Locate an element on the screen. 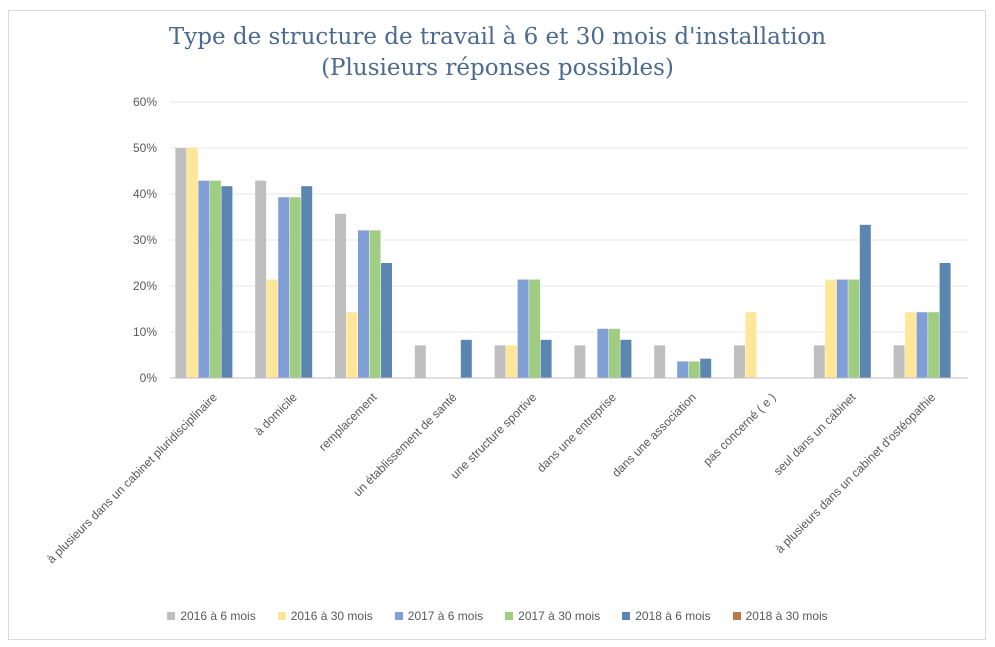  y-tick-label: 50% is located at coordinates (145, 148).